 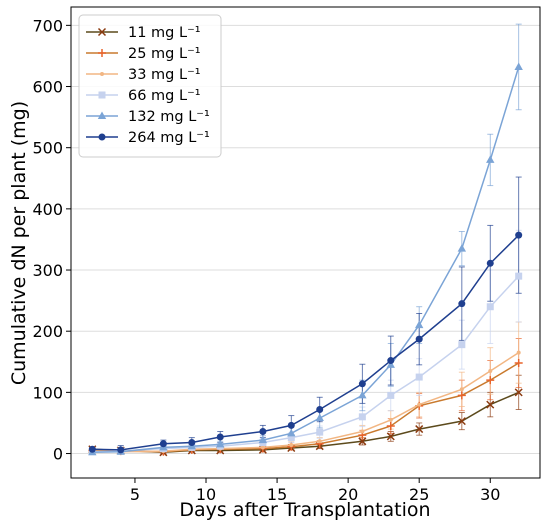 I want to click on y-tick-label: 700, so click(x=47, y=25).